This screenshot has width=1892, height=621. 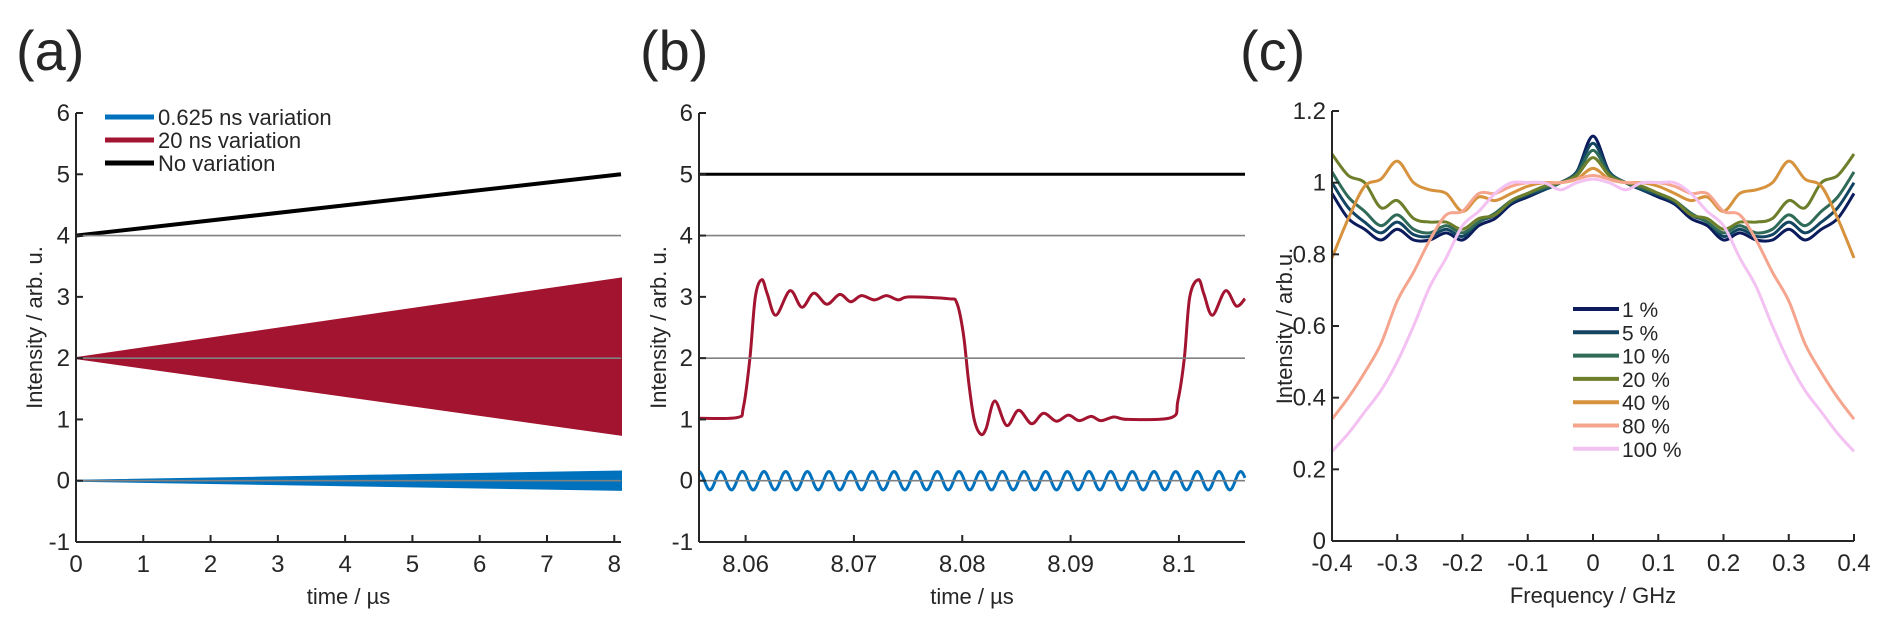 What do you see at coordinates (1593, 297) in the screenshot?
I see `series-80-` at bounding box center [1593, 297].